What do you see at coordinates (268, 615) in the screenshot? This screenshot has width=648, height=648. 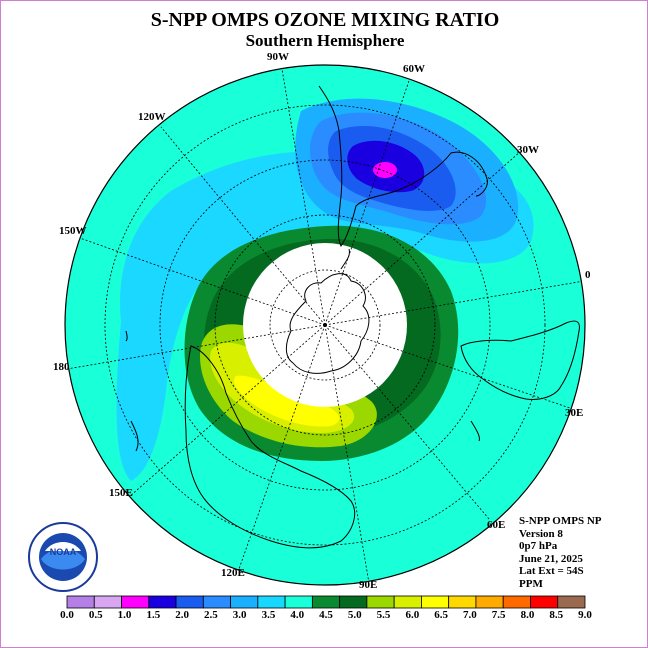 I see `colorbar-tick-label: 3.5` at bounding box center [268, 615].